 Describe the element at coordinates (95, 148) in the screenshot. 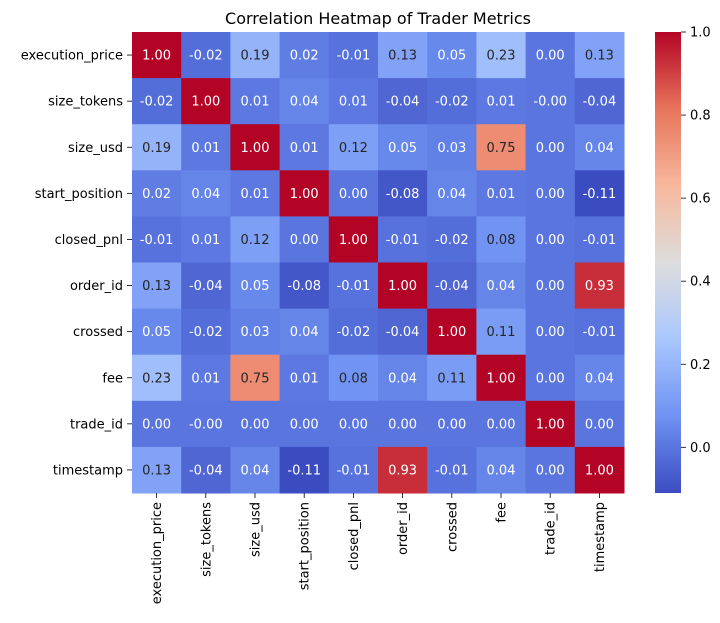

I see `y-tick-label: size_usd` at that location.